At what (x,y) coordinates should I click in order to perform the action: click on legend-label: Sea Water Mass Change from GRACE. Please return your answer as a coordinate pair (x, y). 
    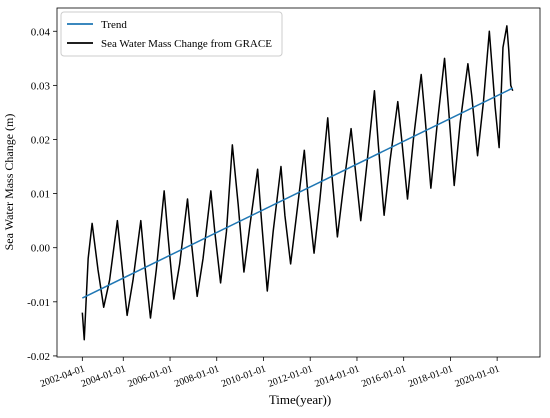
    Looking at the image, I should click on (186, 44).